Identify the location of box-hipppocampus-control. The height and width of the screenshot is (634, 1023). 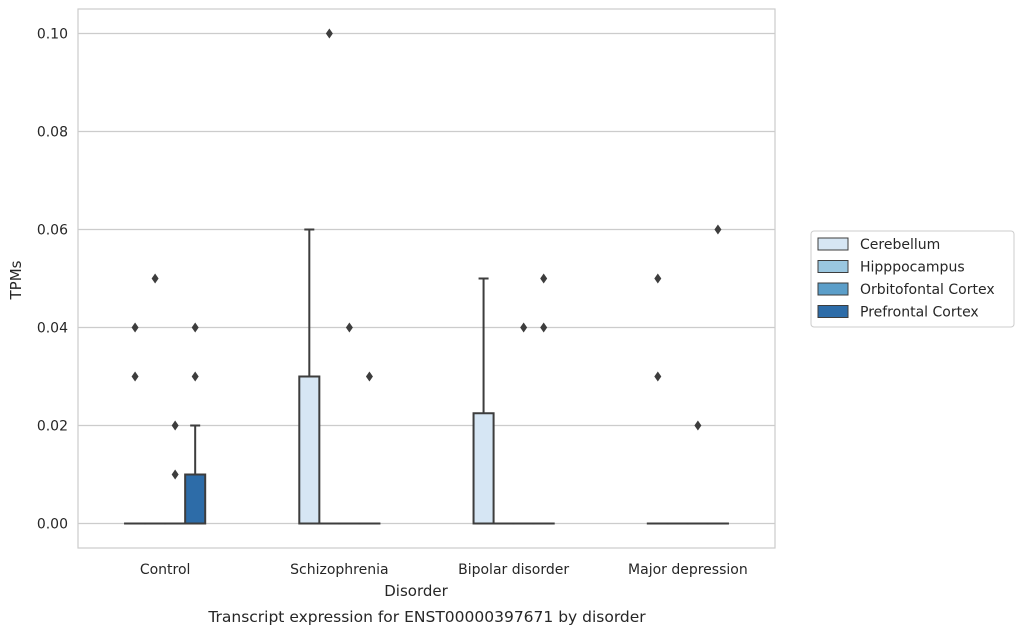
(155, 399).